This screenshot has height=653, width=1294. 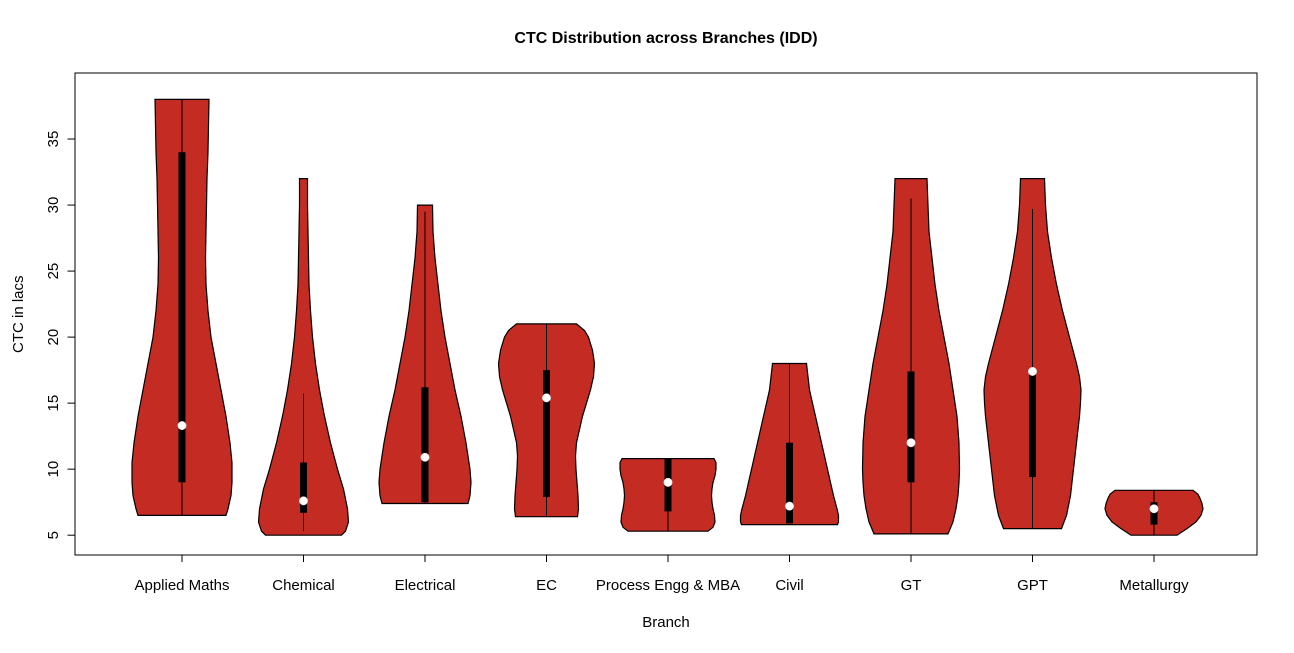 I want to click on median-dot-electrical, so click(x=425, y=457).